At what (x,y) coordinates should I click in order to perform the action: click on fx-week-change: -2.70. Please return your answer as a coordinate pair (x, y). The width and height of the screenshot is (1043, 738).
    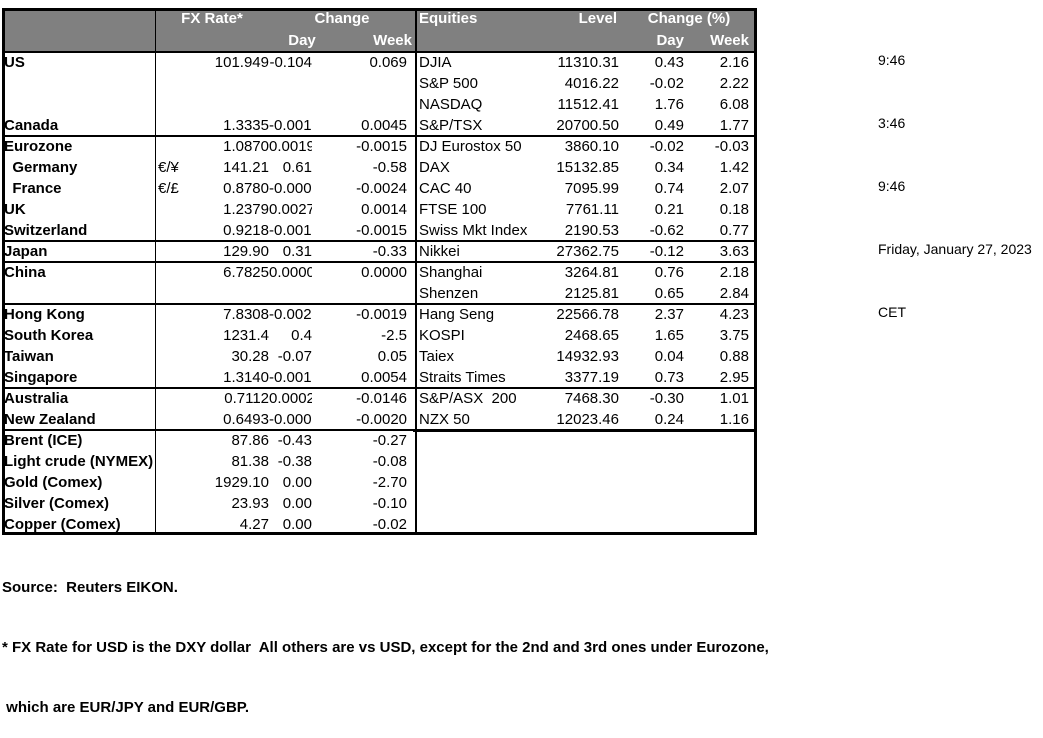
    Looking at the image, I should click on (389, 482).